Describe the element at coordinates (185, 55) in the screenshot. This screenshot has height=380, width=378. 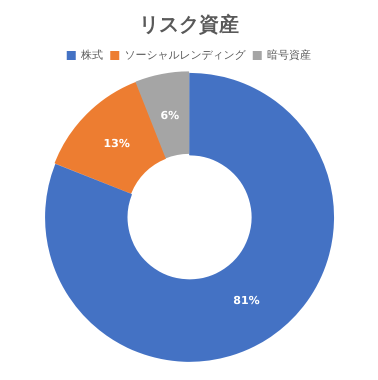
I see `legend-label: ソーシャルレンディング` at that location.